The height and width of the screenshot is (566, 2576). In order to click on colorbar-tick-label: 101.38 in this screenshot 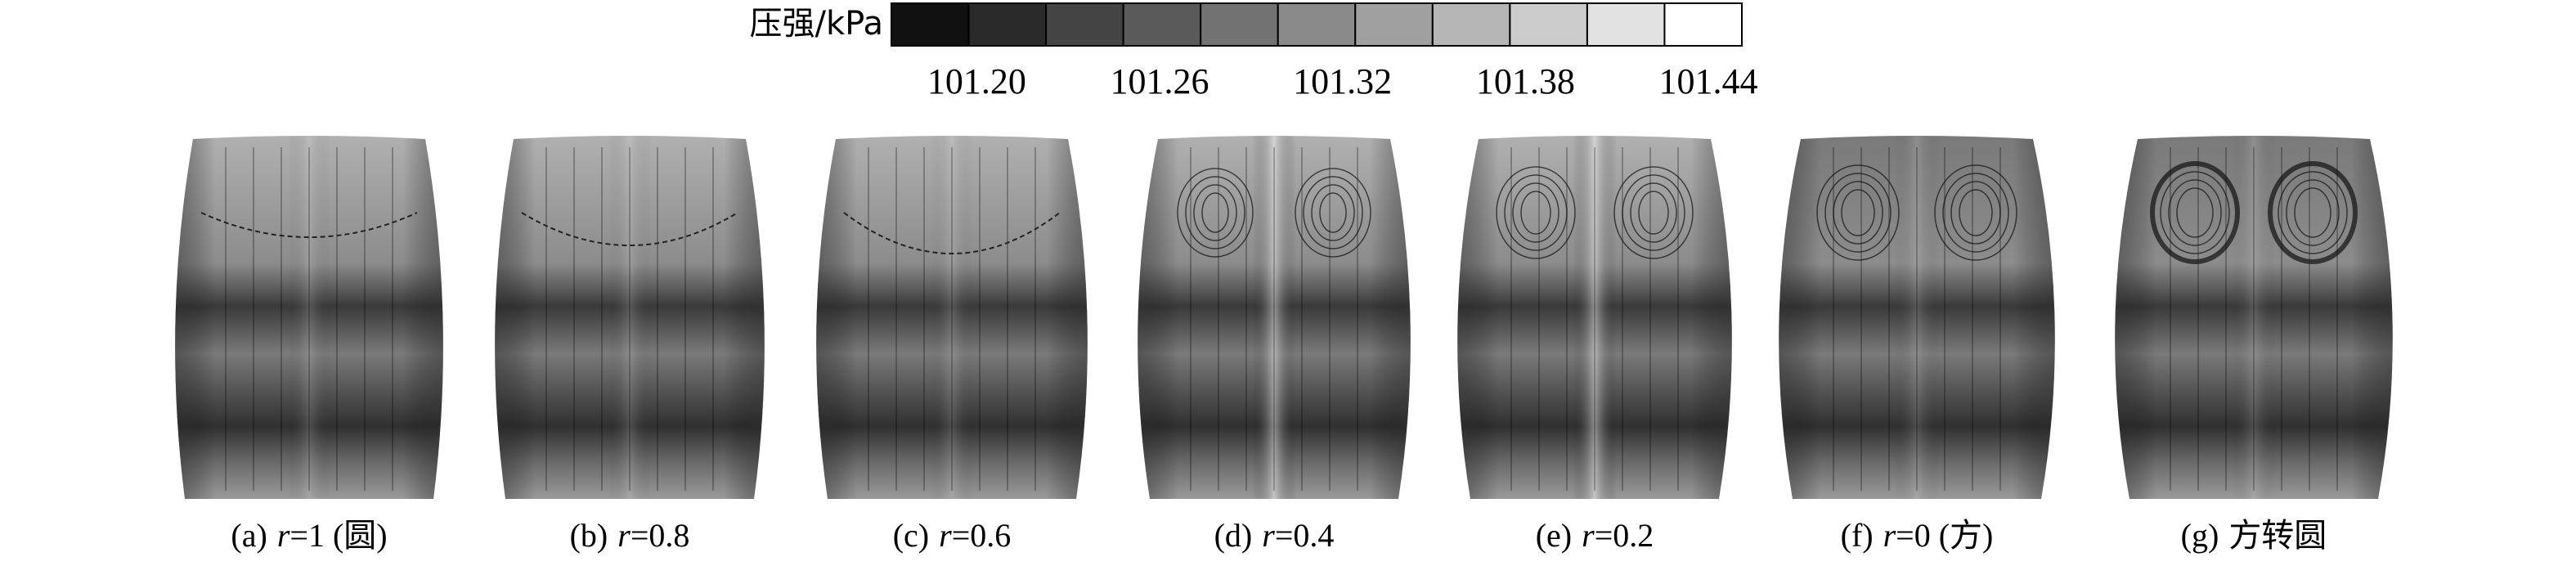, I will do `click(1526, 81)`.